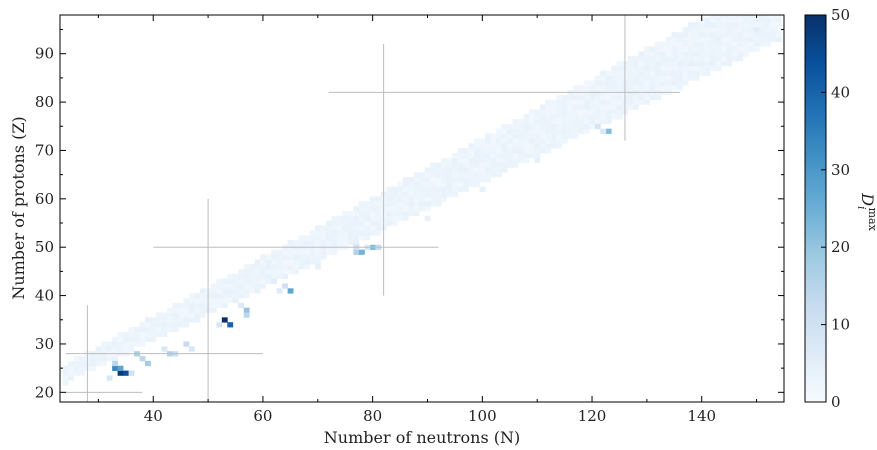 This screenshot has height=450, width=877. I want to click on y-tick-label: 90, so click(44, 54).